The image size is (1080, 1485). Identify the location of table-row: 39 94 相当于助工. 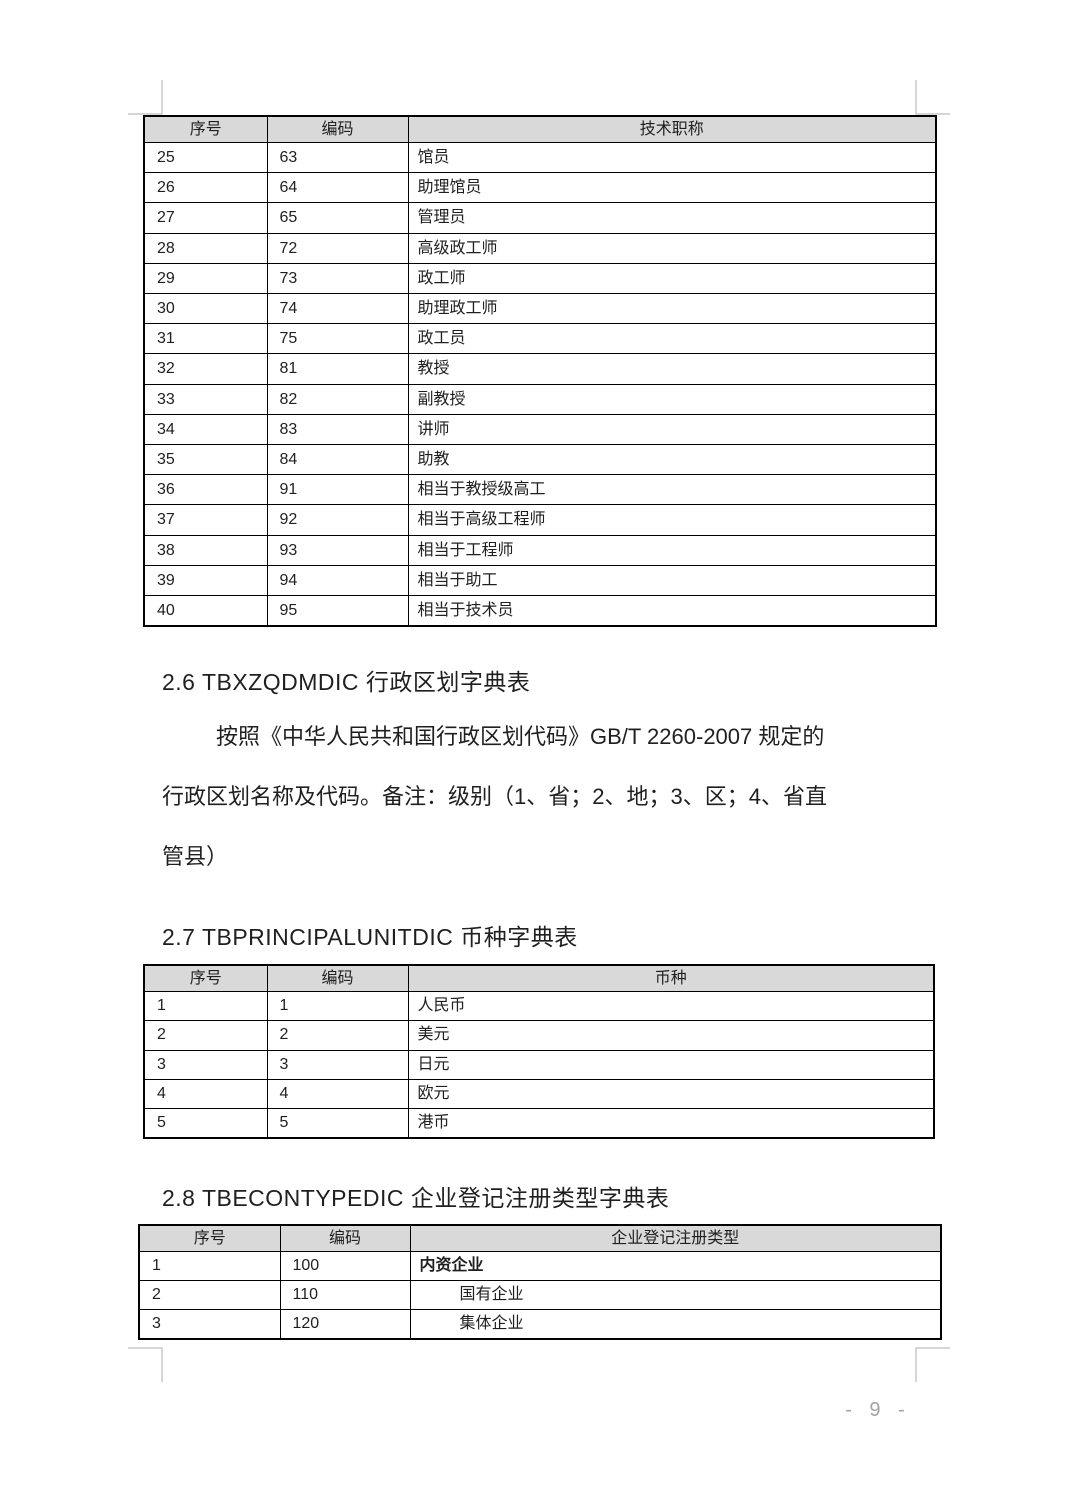
(540, 580).